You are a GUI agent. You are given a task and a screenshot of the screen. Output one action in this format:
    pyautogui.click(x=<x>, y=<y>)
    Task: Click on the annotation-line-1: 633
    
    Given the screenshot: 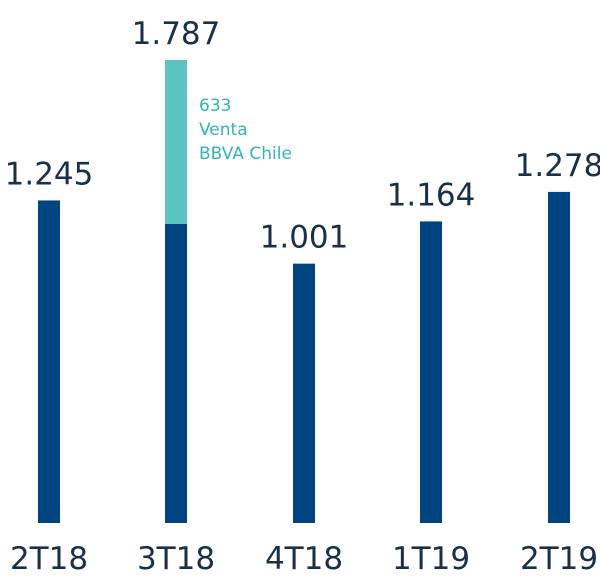 What is the action you would take?
    pyautogui.click(x=215, y=106)
    